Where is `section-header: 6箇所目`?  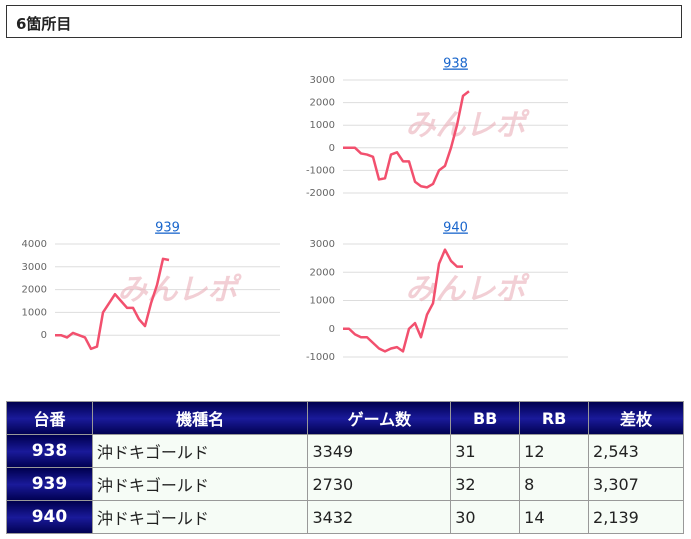 section-header: 6箇所目 is located at coordinates (344, 21).